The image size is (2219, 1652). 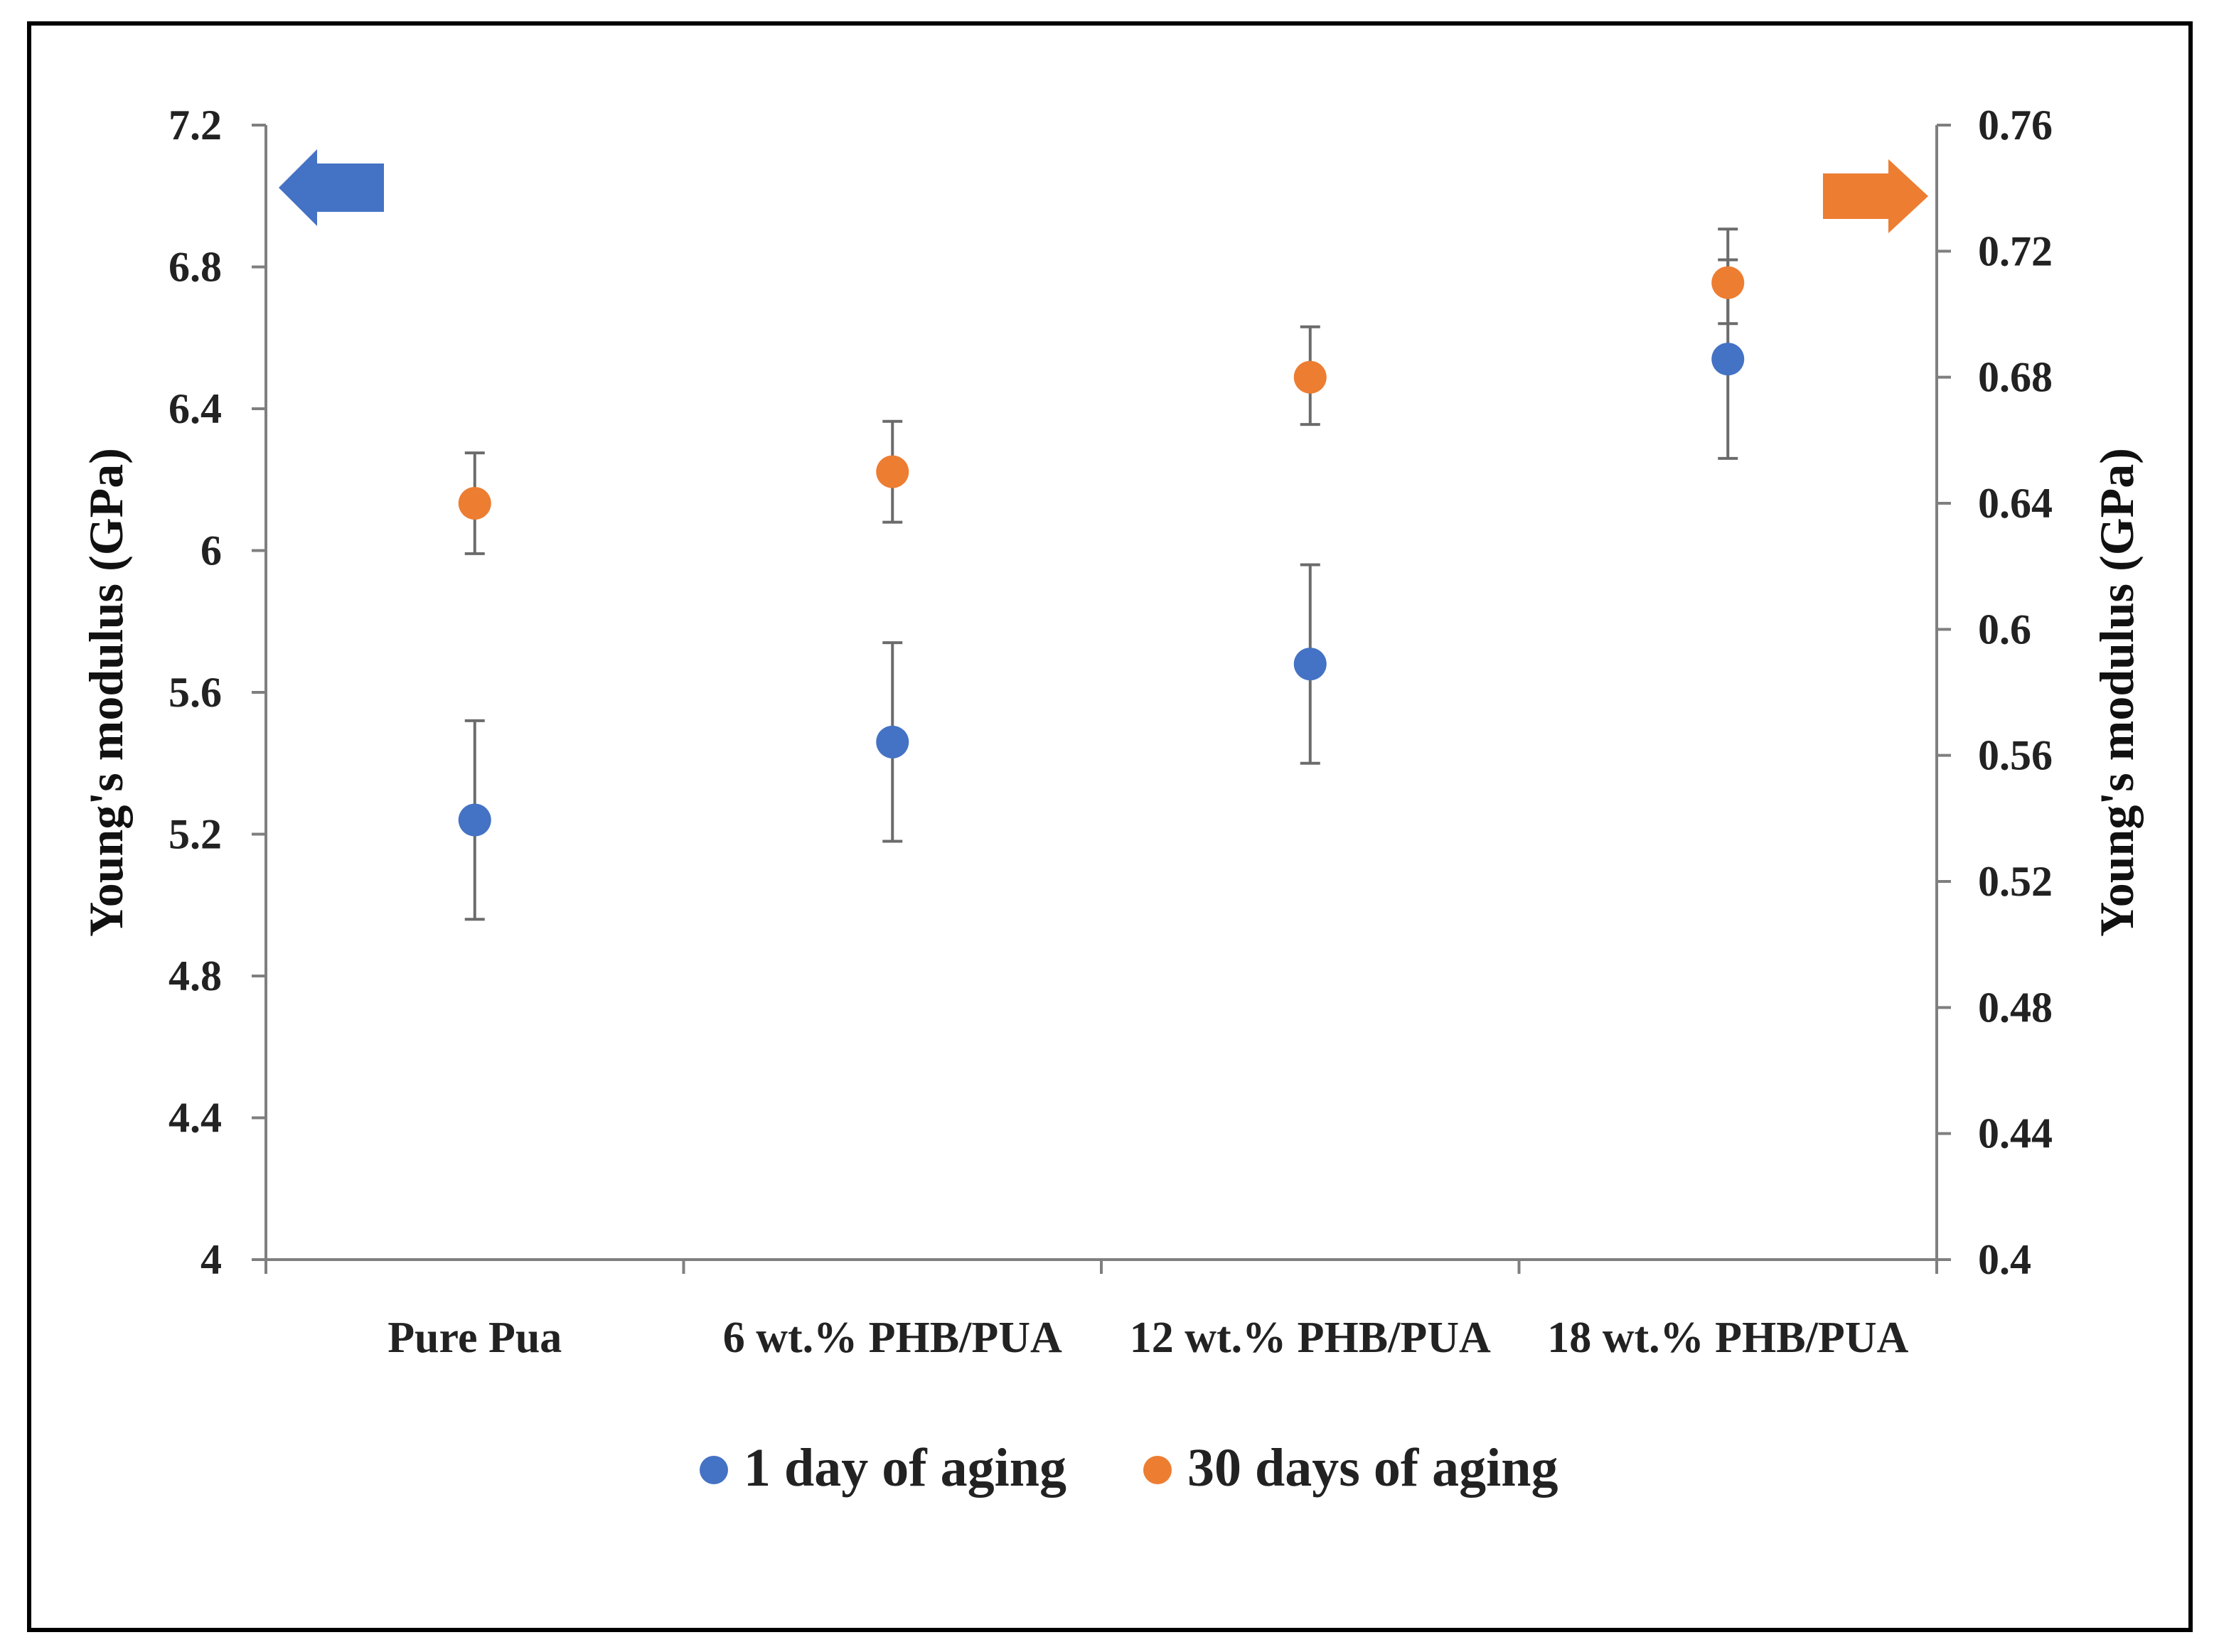 I want to click on left-tick-label: 5.6, so click(x=195, y=692).